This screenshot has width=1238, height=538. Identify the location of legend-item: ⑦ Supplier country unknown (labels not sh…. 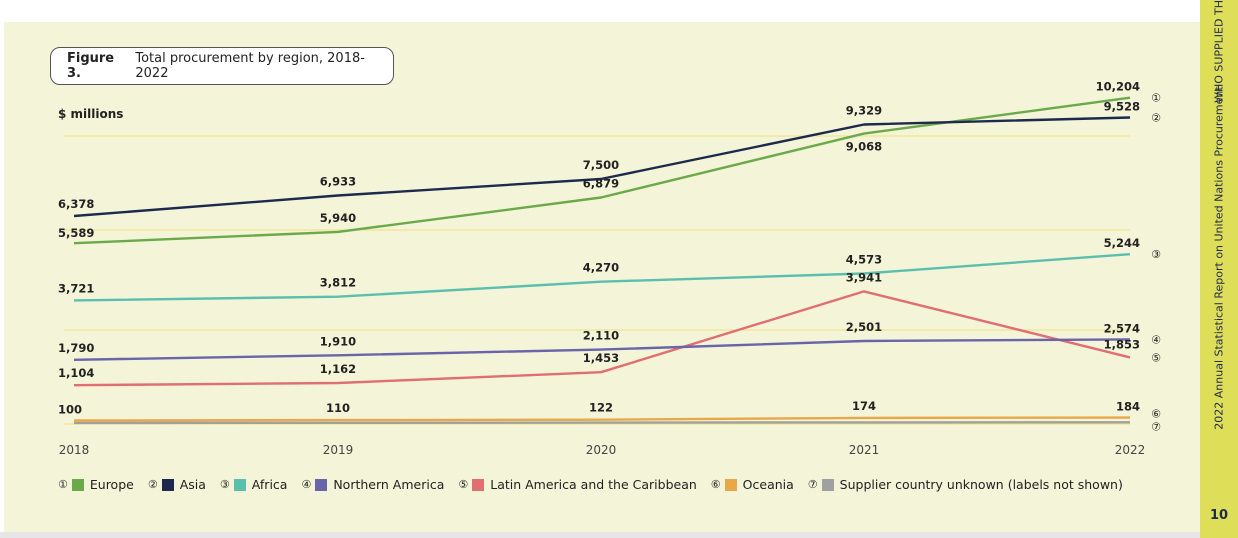
(965, 484).